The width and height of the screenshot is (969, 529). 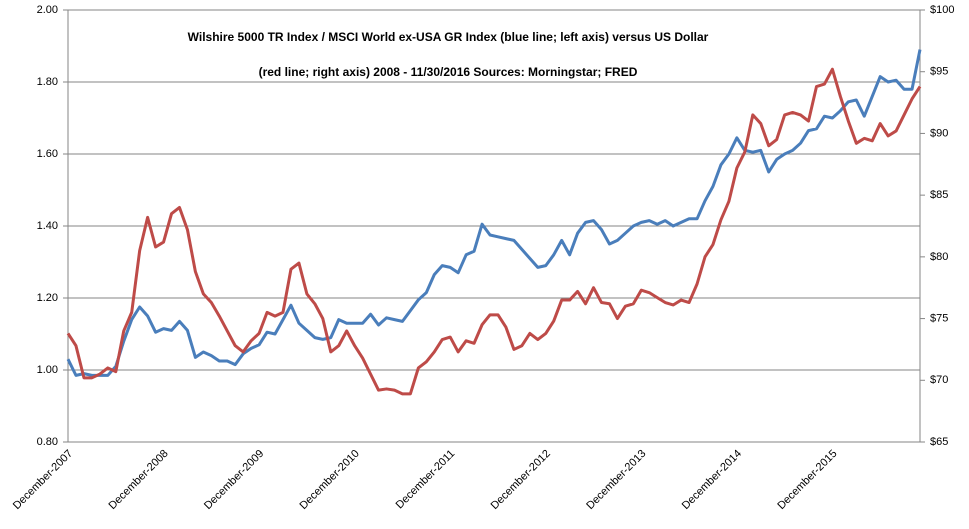 What do you see at coordinates (47, 442) in the screenshot?
I see `y-tick-label: 0.80` at bounding box center [47, 442].